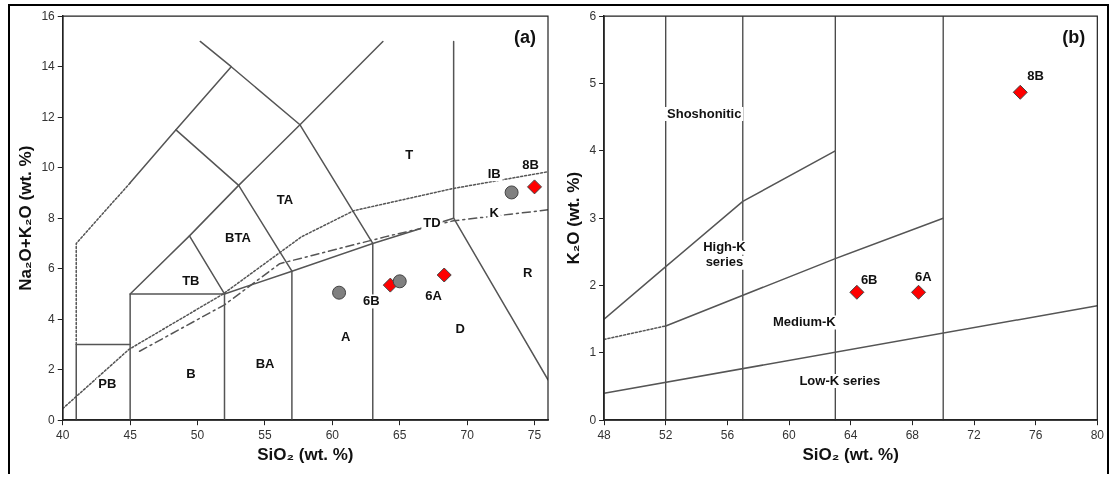 Image resolution: width=1111 pixels, height=478 pixels. Describe the element at coordinates (400, 434) in the screenshot. I see `x-tick-label: 65` at that location.